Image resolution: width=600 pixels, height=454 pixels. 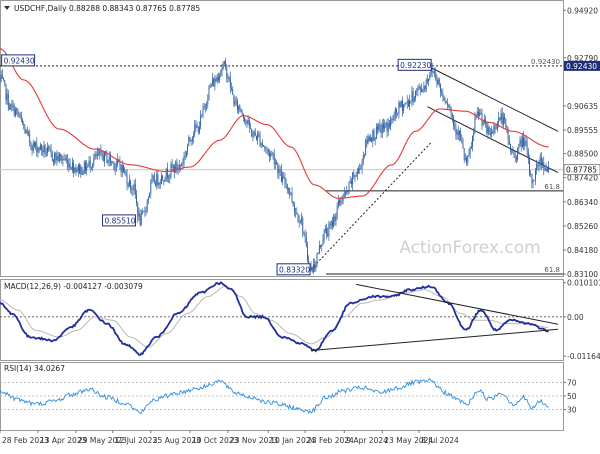 What do you see at coordinates (73, 286) in the screenshot?
I see `macd-header: MACD(12,26,9) -0.004127 -0.003079` at bounding box center [73, 286].